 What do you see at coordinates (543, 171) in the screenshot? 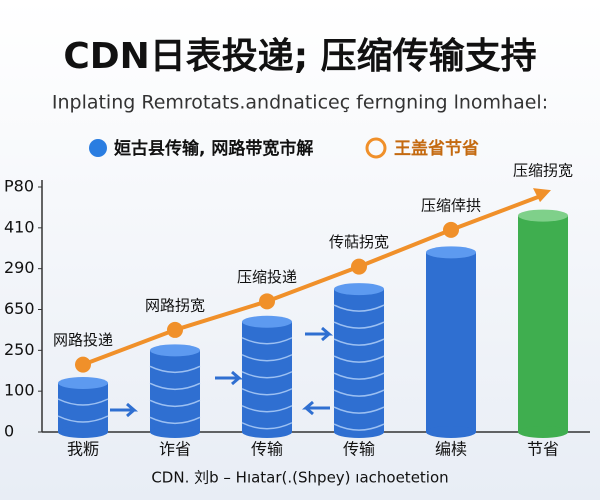
I see `point-label: 压缩拐宽` at bounding box center [543, 171].